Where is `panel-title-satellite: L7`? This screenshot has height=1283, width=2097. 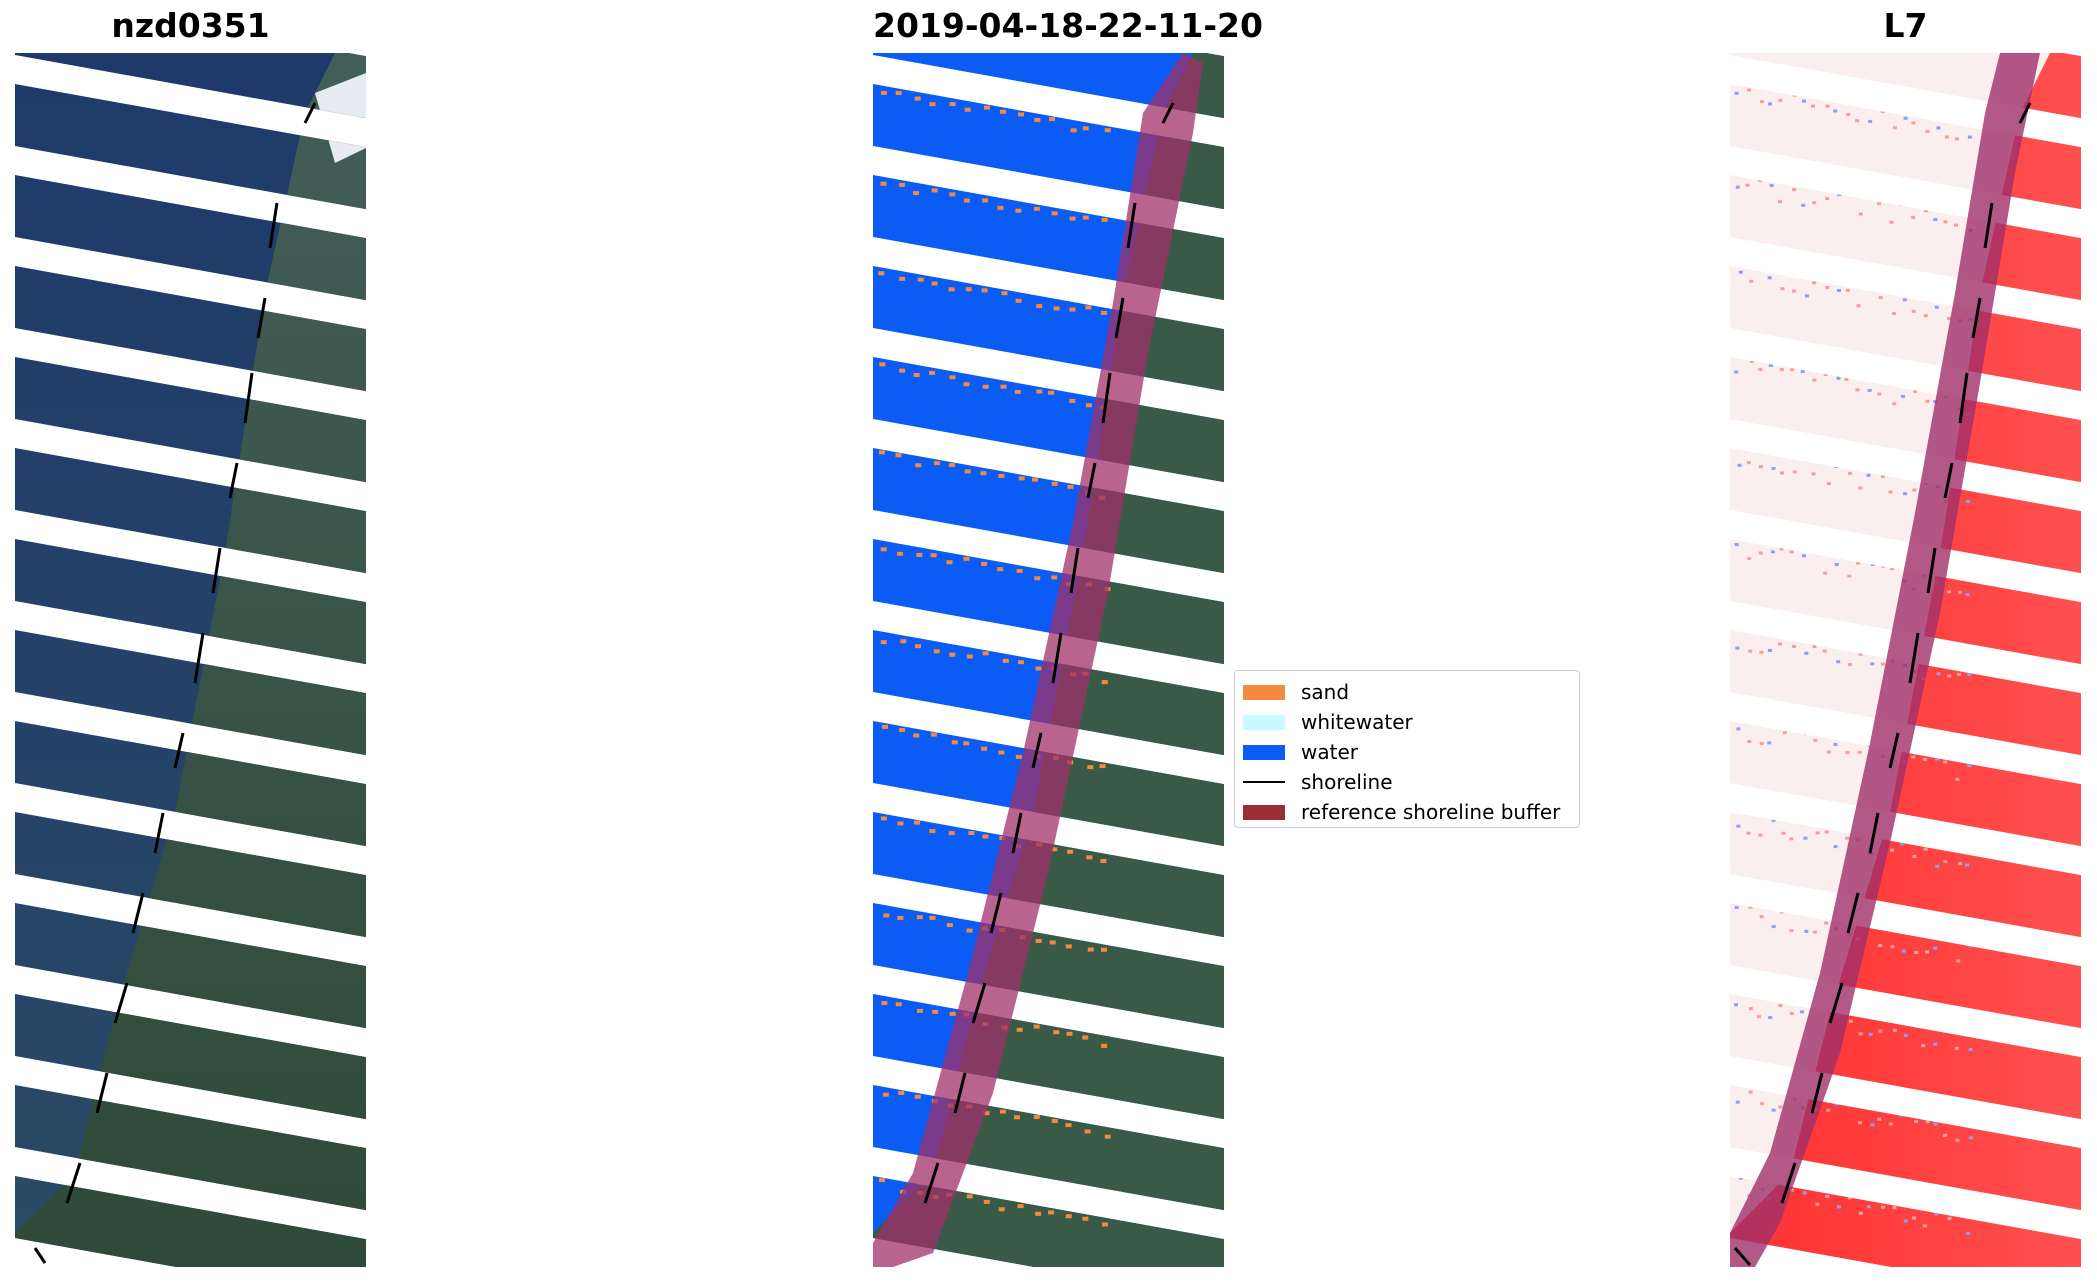 panel-title-satellite: L7 is located at coordinates (1905, 25).